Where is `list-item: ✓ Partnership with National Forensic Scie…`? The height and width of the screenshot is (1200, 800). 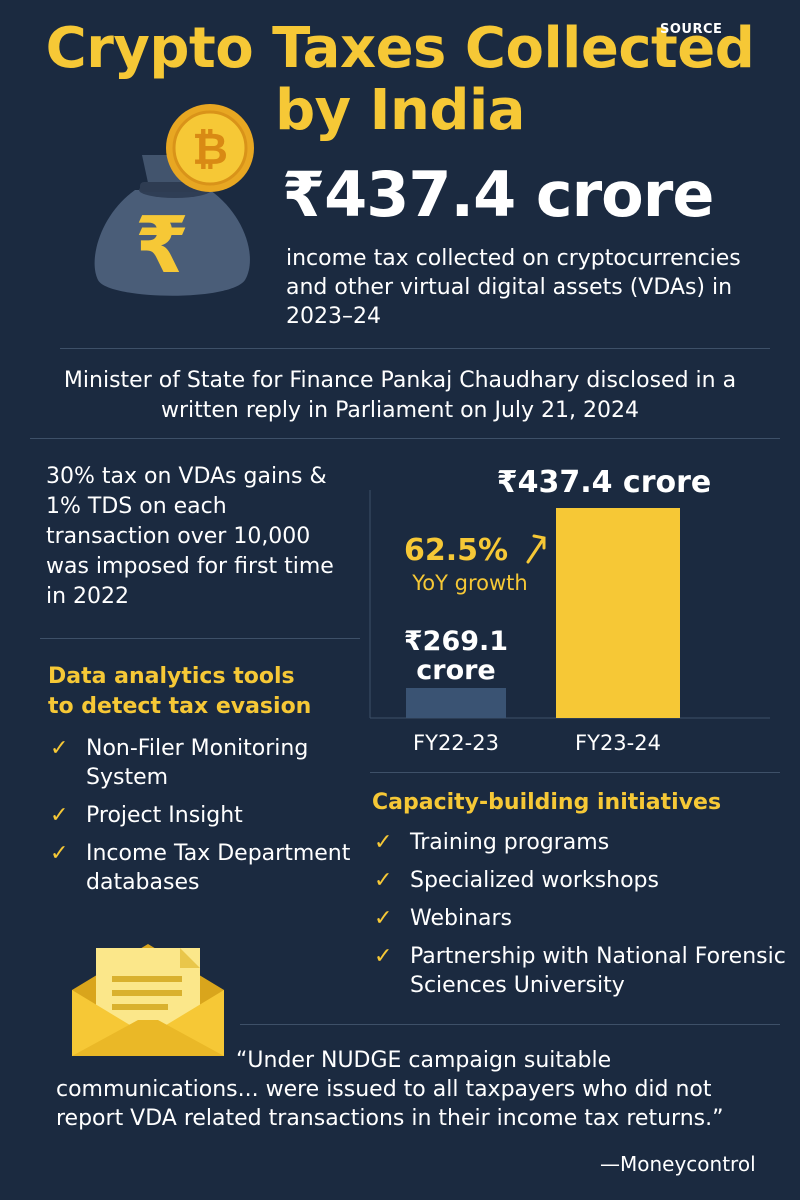
list-item: ✓ Partnership with National Forensic Scie… is located at coordinates (582, 971).